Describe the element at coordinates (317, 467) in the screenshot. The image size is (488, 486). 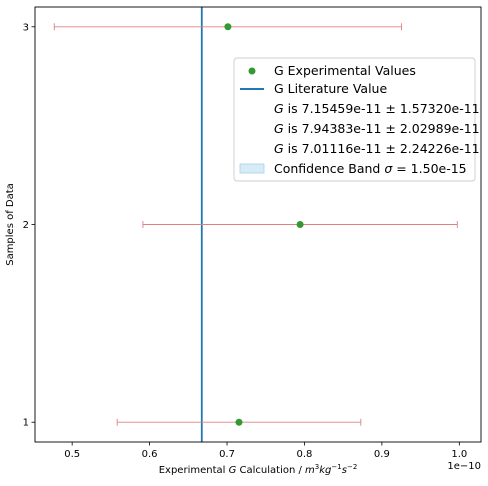
I see `unit-m-exp: 3` at that location.